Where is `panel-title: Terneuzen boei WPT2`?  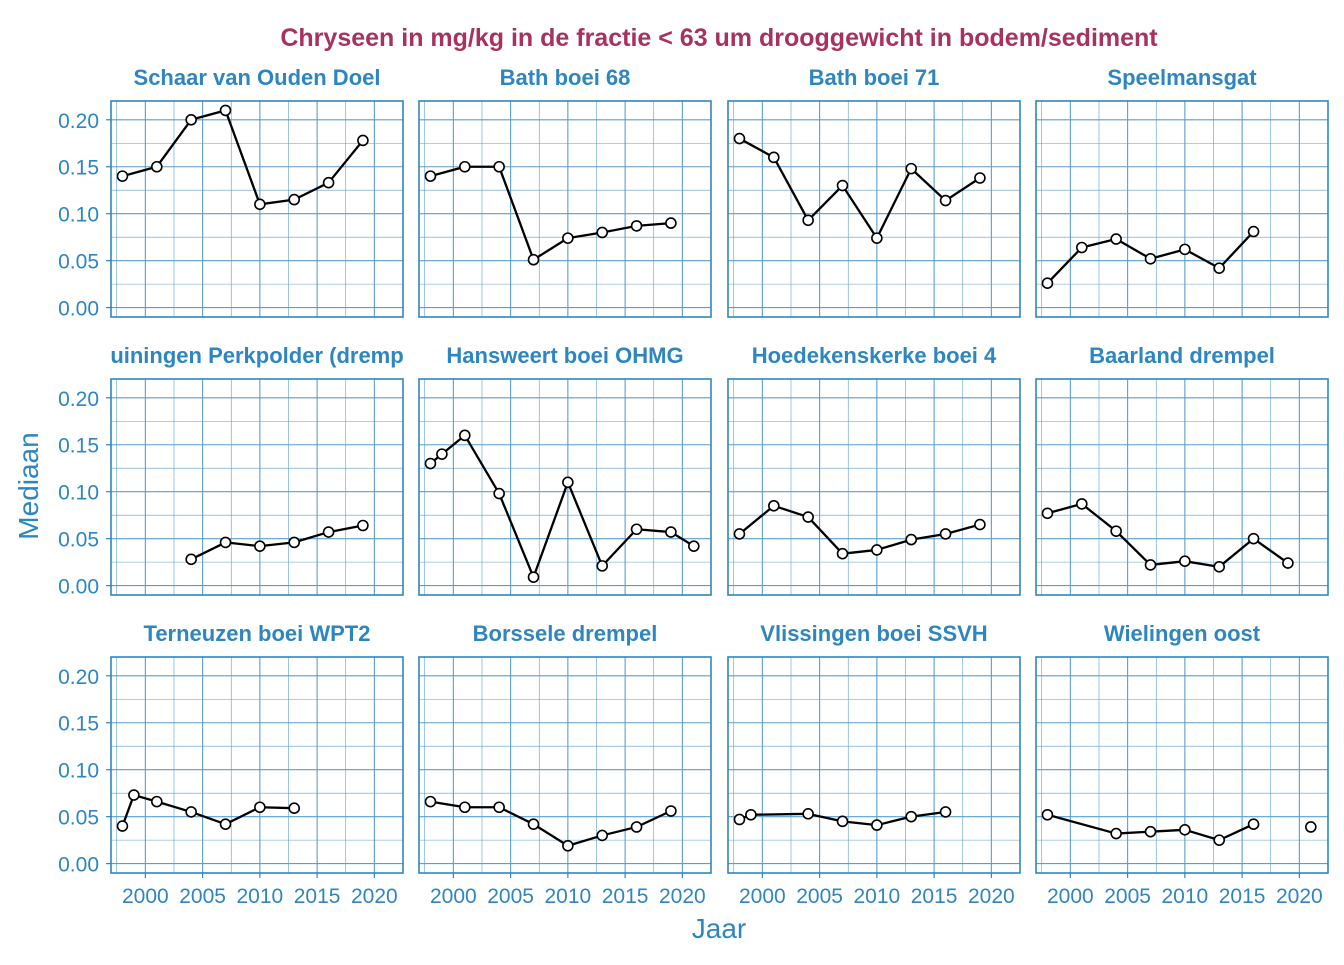
panel-title: Terneuzen boei WPT2 is located at coordinates (257, 633).